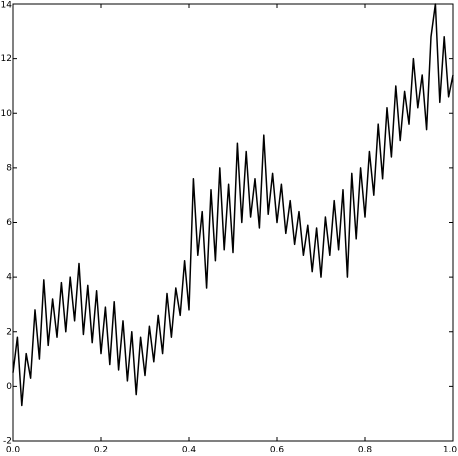 The height and width of the screenshot is (456, 458). What do you see at coordinates (277, 449) in the screenshot?
I see `x-tick-label: 0.6` at bounding box center [277, 449].